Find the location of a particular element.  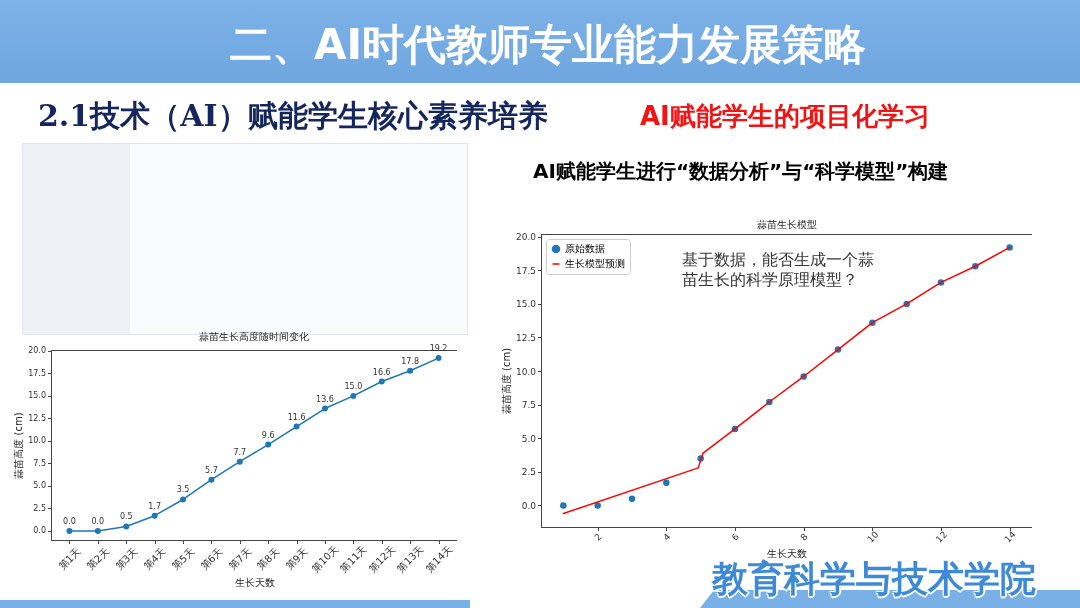

x-tick-label: 6 is located at coordinates (735, 537).